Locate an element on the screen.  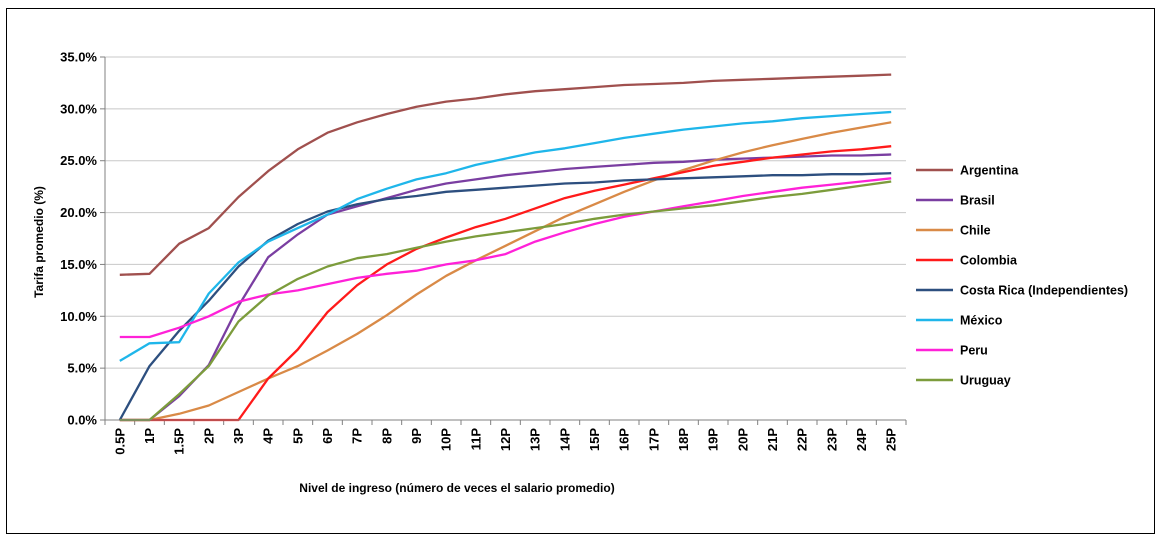
x-tick-label: 19P is located at coordinates (713, 439).